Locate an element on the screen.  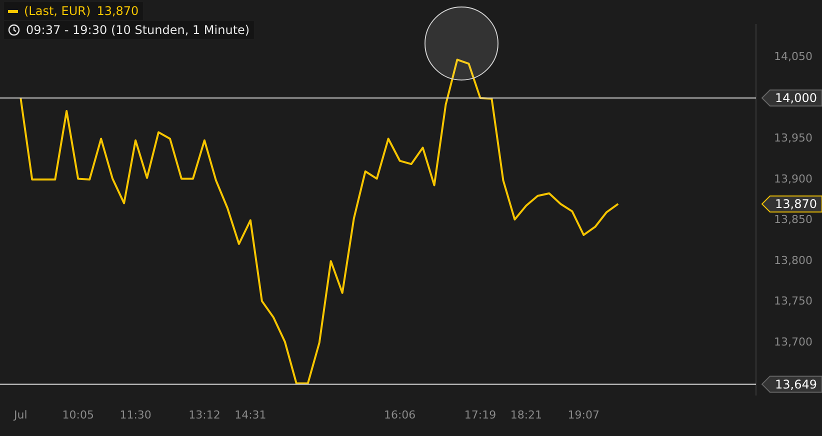
y-tick-label: 13,800 is located at coordinates (793, 260).